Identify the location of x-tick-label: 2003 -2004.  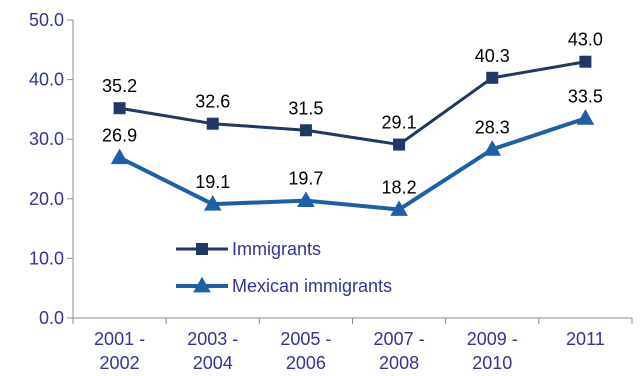
(212, 351).